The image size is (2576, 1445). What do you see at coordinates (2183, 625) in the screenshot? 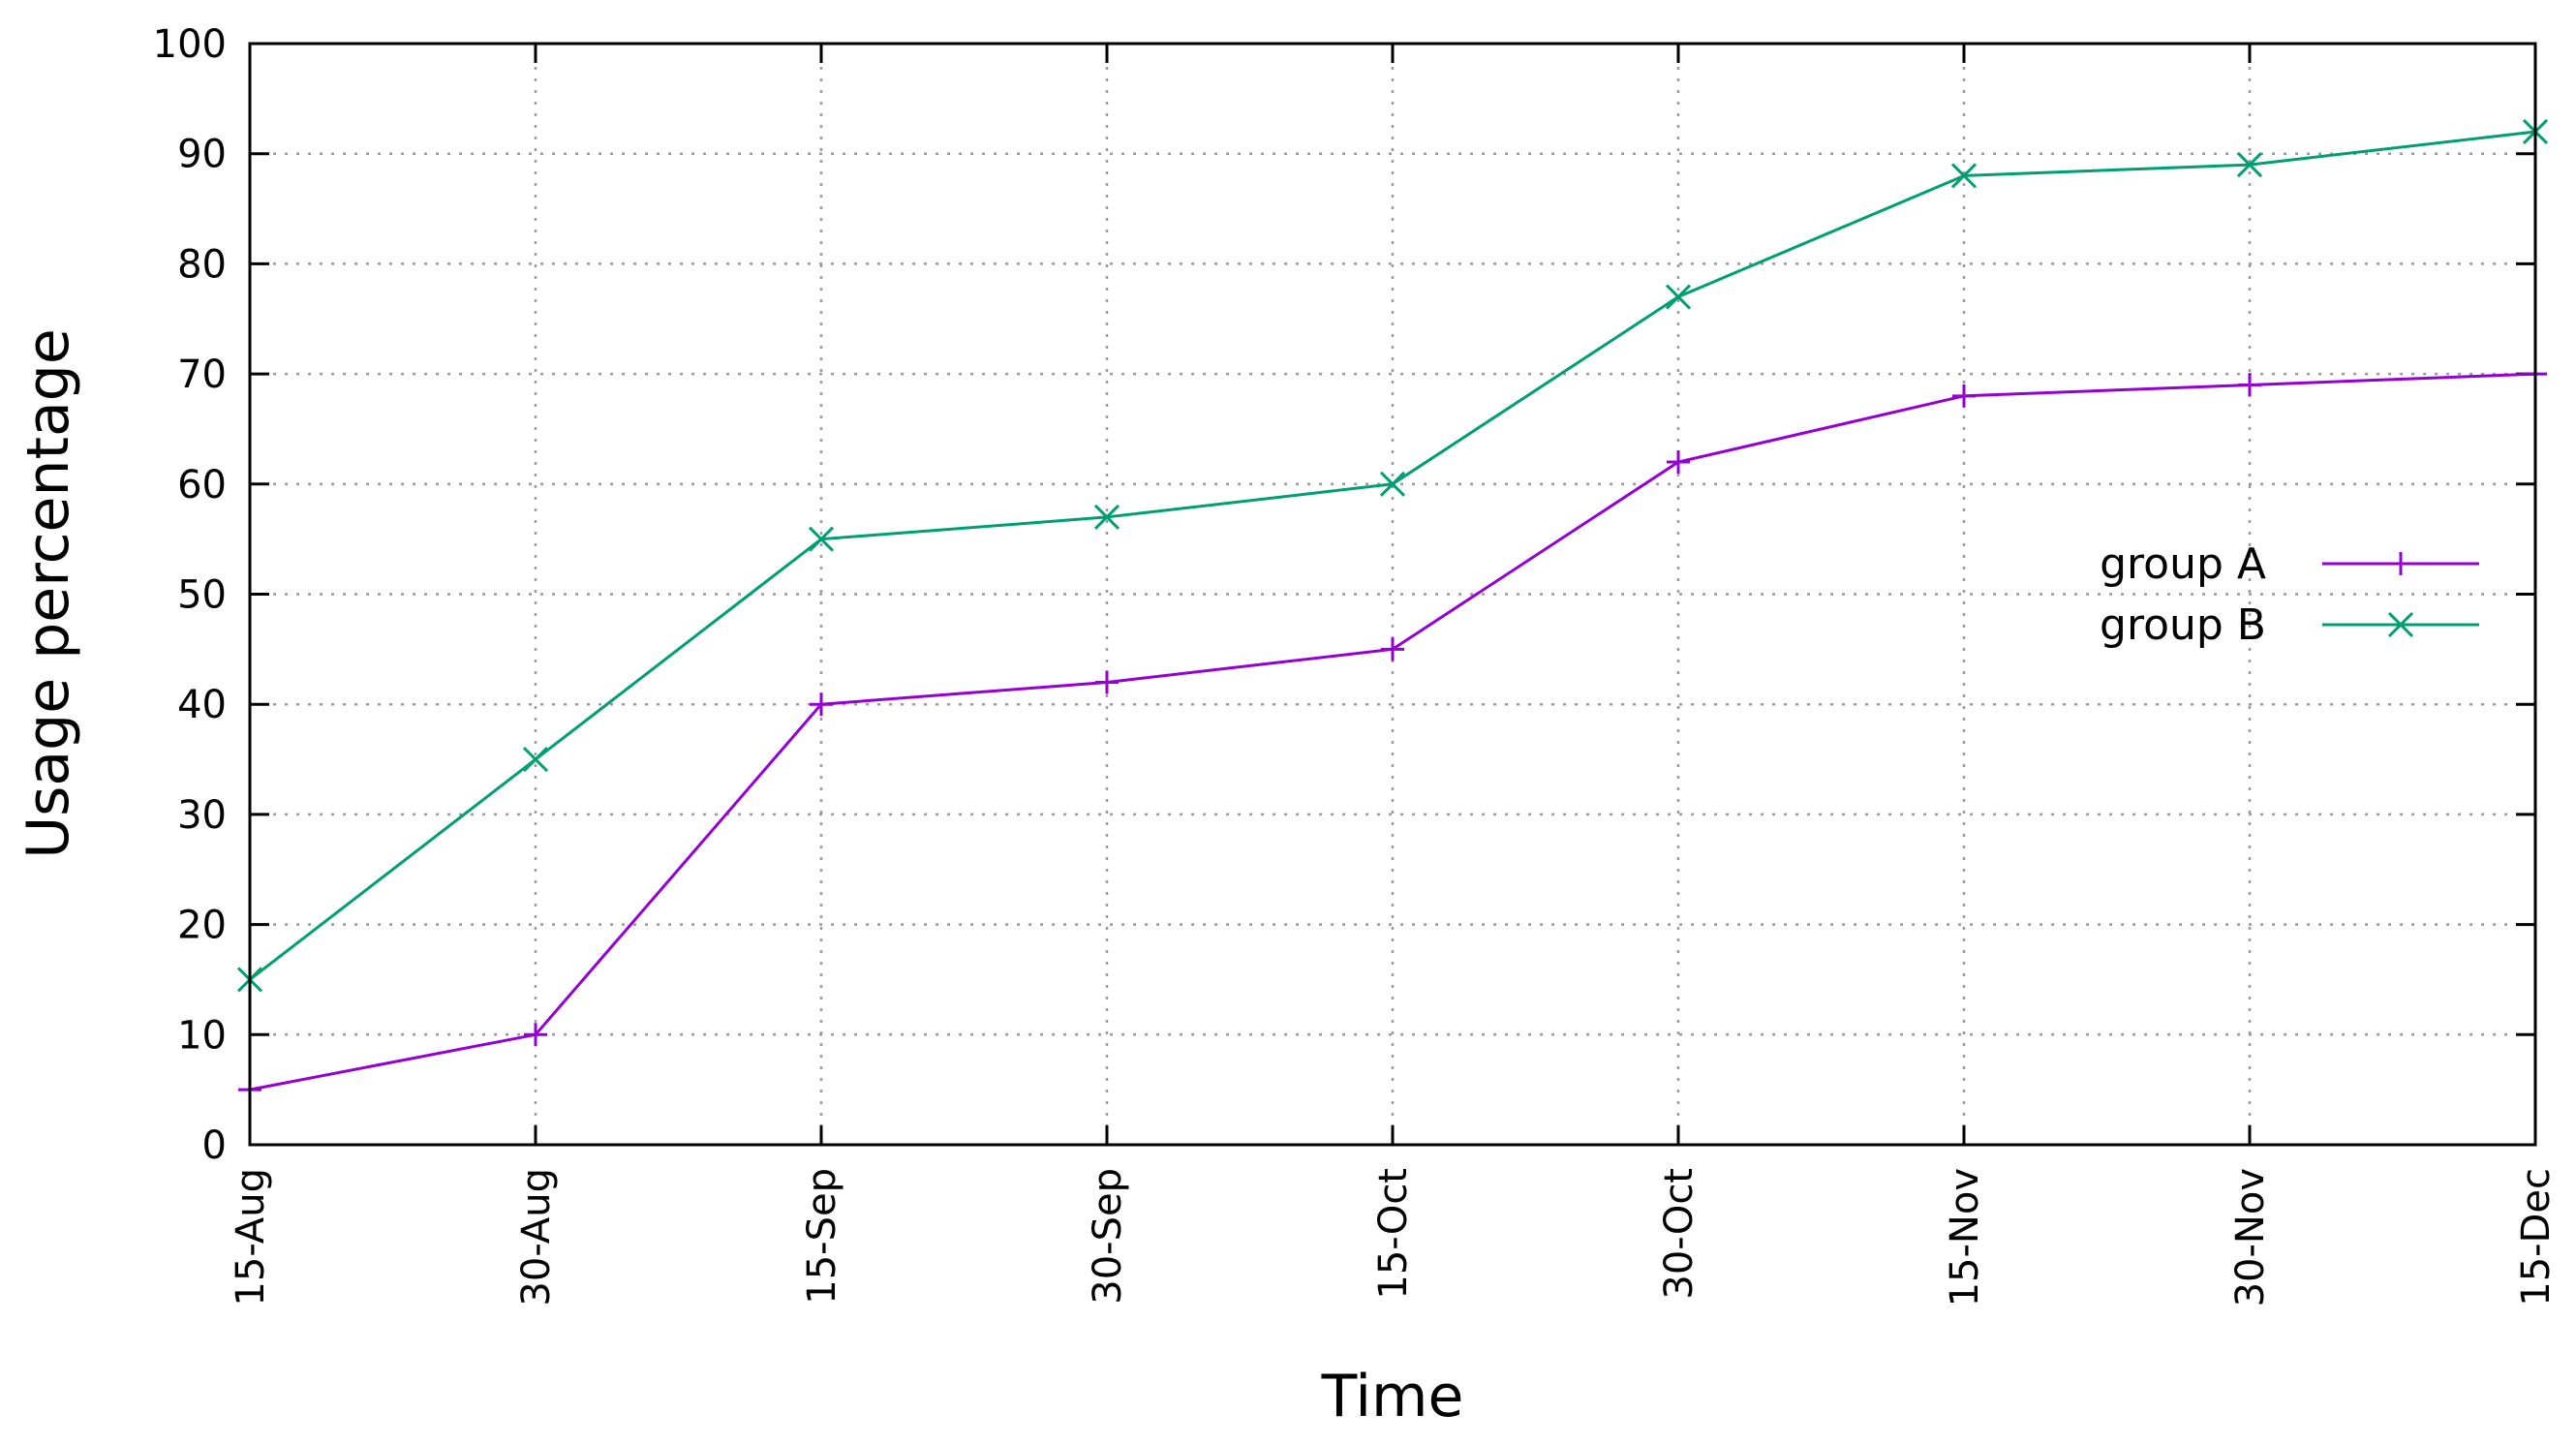
I see `legend-label: group B` at bounding box center [2183, 625].